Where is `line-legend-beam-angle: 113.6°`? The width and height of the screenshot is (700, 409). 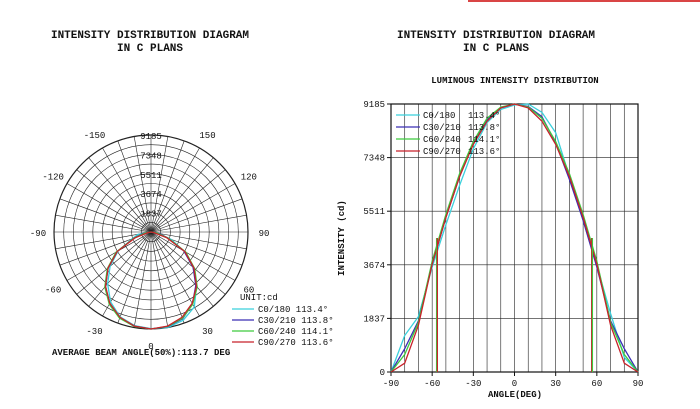
line-legend-beam-angle: 113.6° is located at coordinates (484, 152).